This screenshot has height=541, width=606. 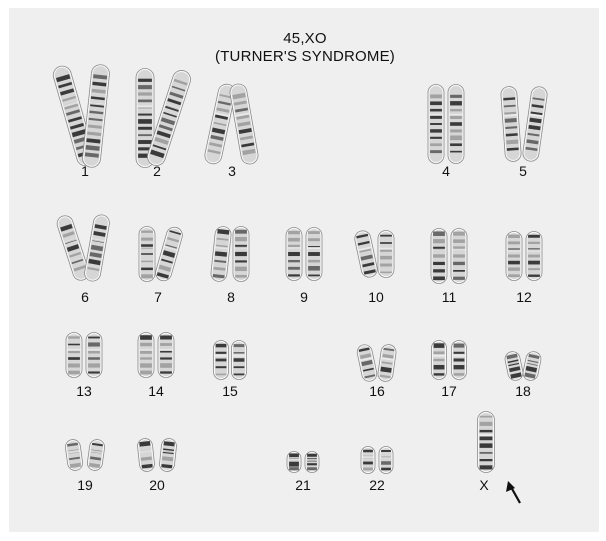 I want to click on chromosome-3-b, so click(x=244, y=124).